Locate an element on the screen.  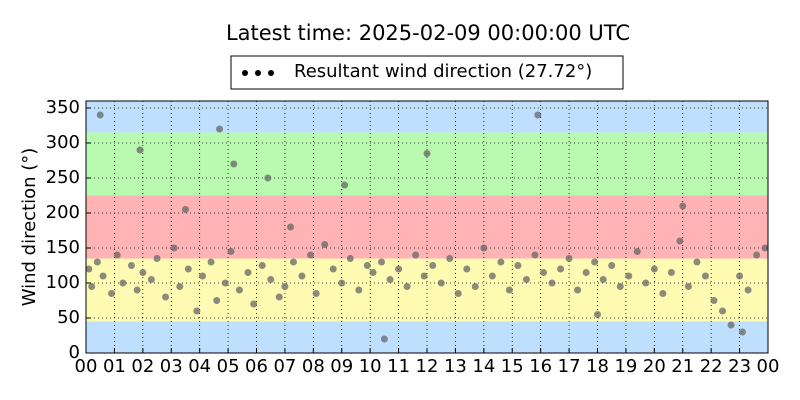
y-tick-label: 200 is located at coordinates (63, 212).